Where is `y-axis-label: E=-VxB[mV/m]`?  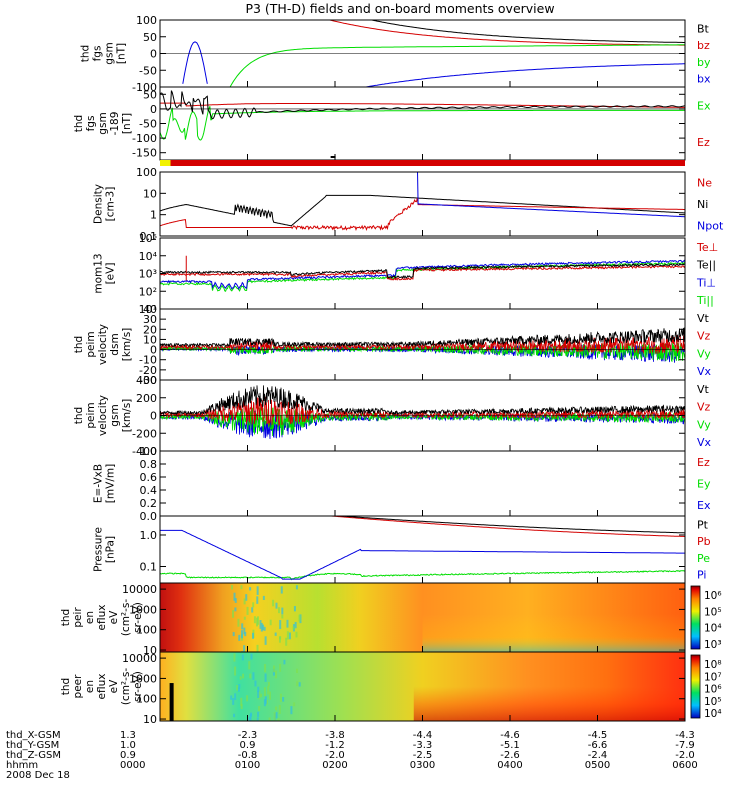
y-axis-label: E=-VxB[mV/m] is located at coordinates (105, 483).